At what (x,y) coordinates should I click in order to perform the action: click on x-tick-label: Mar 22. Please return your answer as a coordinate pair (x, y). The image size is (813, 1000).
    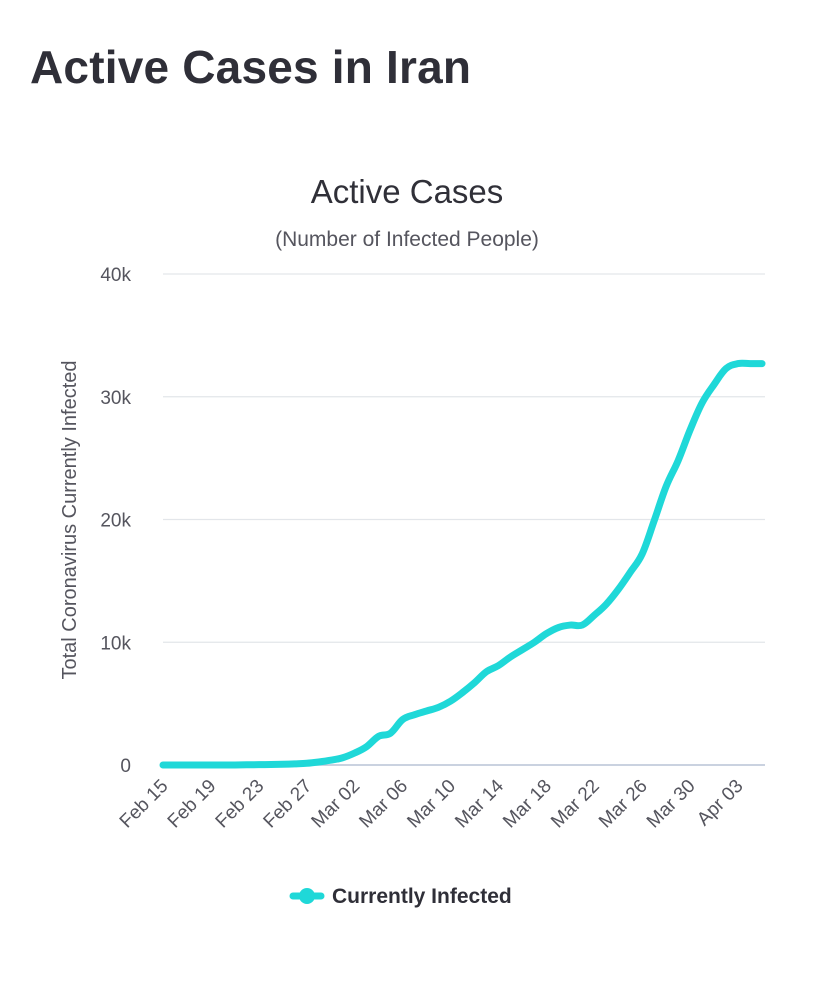
    Looking at the image, I should click on (575, 804).